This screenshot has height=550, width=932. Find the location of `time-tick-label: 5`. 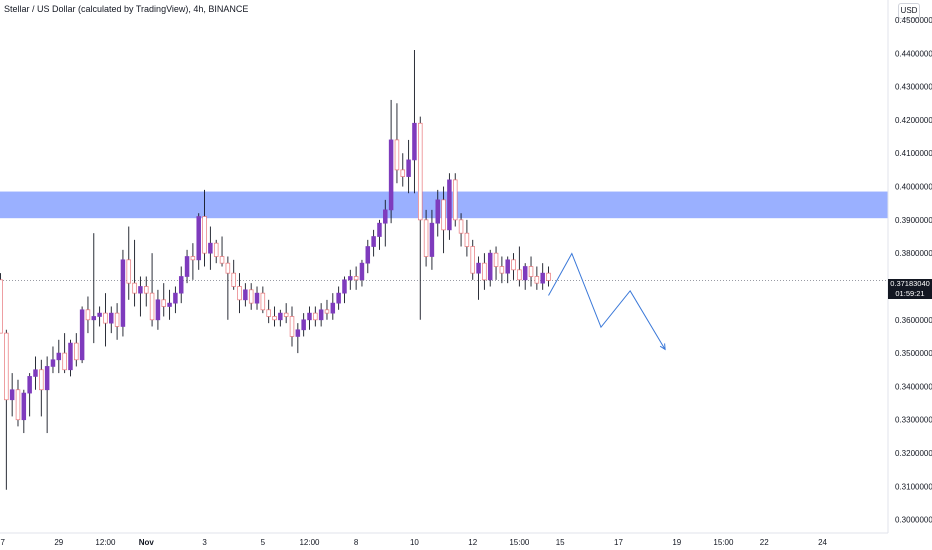

time-tick-label: 5 is located at coordinates (263, 542).